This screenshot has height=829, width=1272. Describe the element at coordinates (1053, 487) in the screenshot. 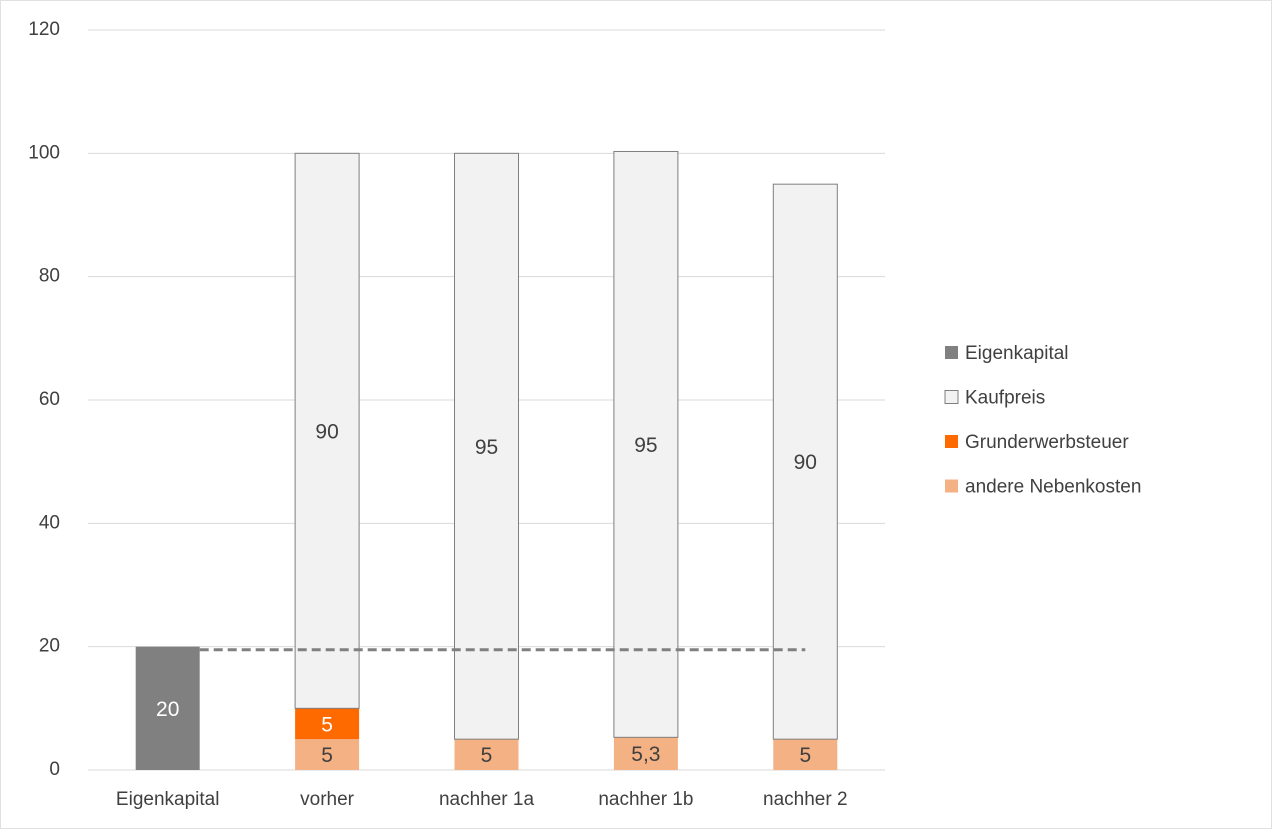

I see `legend-label: andere Nebenkosten` at that location.